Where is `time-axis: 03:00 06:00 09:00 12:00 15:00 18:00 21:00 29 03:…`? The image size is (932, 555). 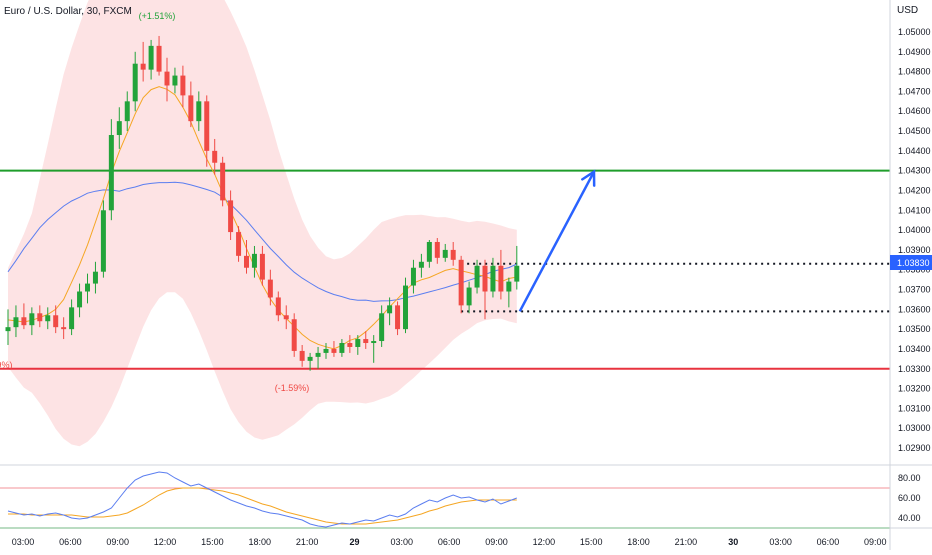
time-axis: 03:00 06:00 09:00 12:00 15:00 18:00 21:00 29 03:… is located at coordinates (449, 542).